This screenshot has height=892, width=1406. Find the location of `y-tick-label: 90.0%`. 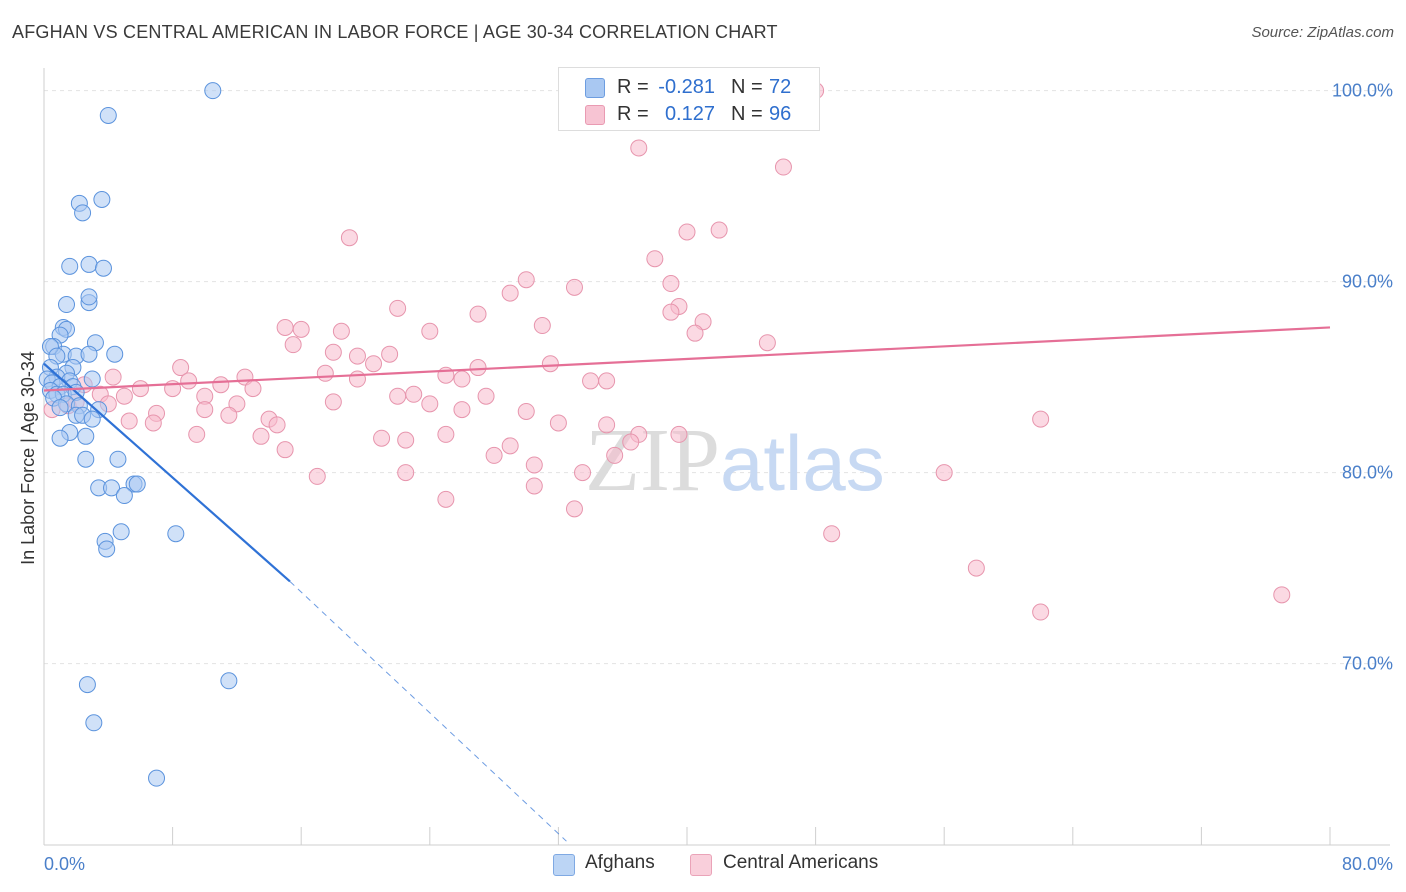

y-tick-label: 90.0% is located at coordinates (1367, 282).